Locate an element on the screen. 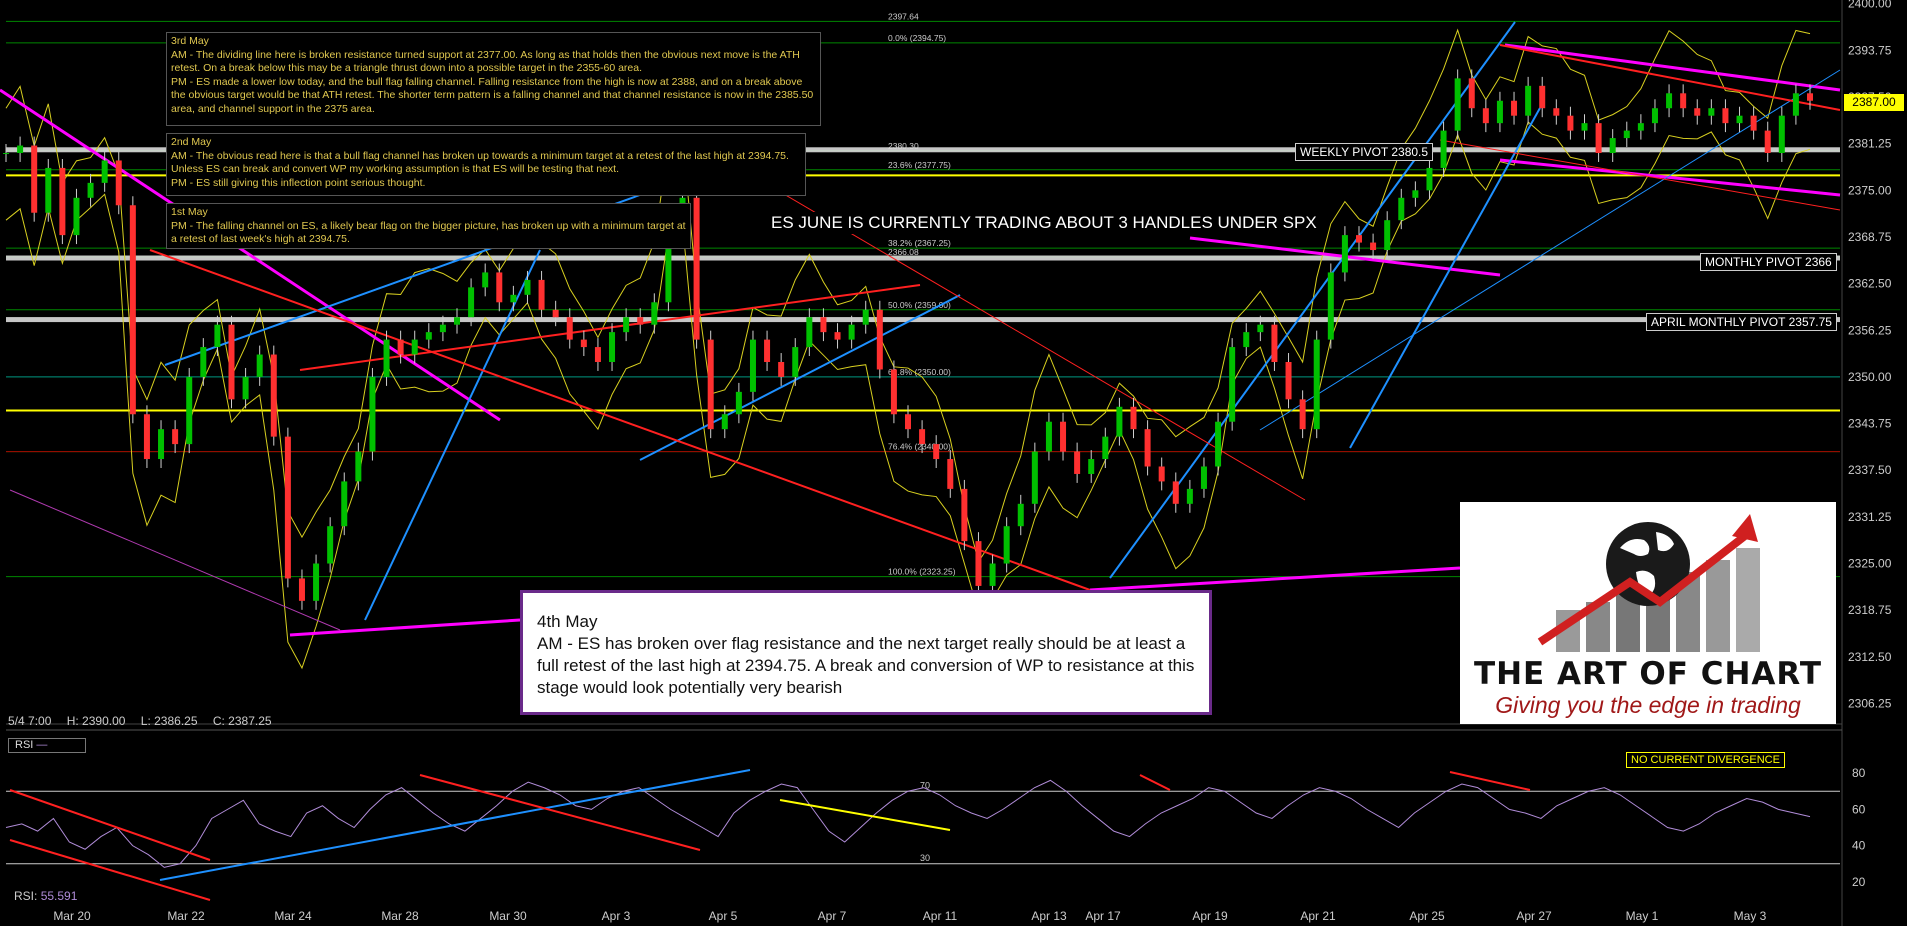 This screenshot has height=926, width=1907. rsi-readout-value: 55.591 is located at coordinates (59, 896).